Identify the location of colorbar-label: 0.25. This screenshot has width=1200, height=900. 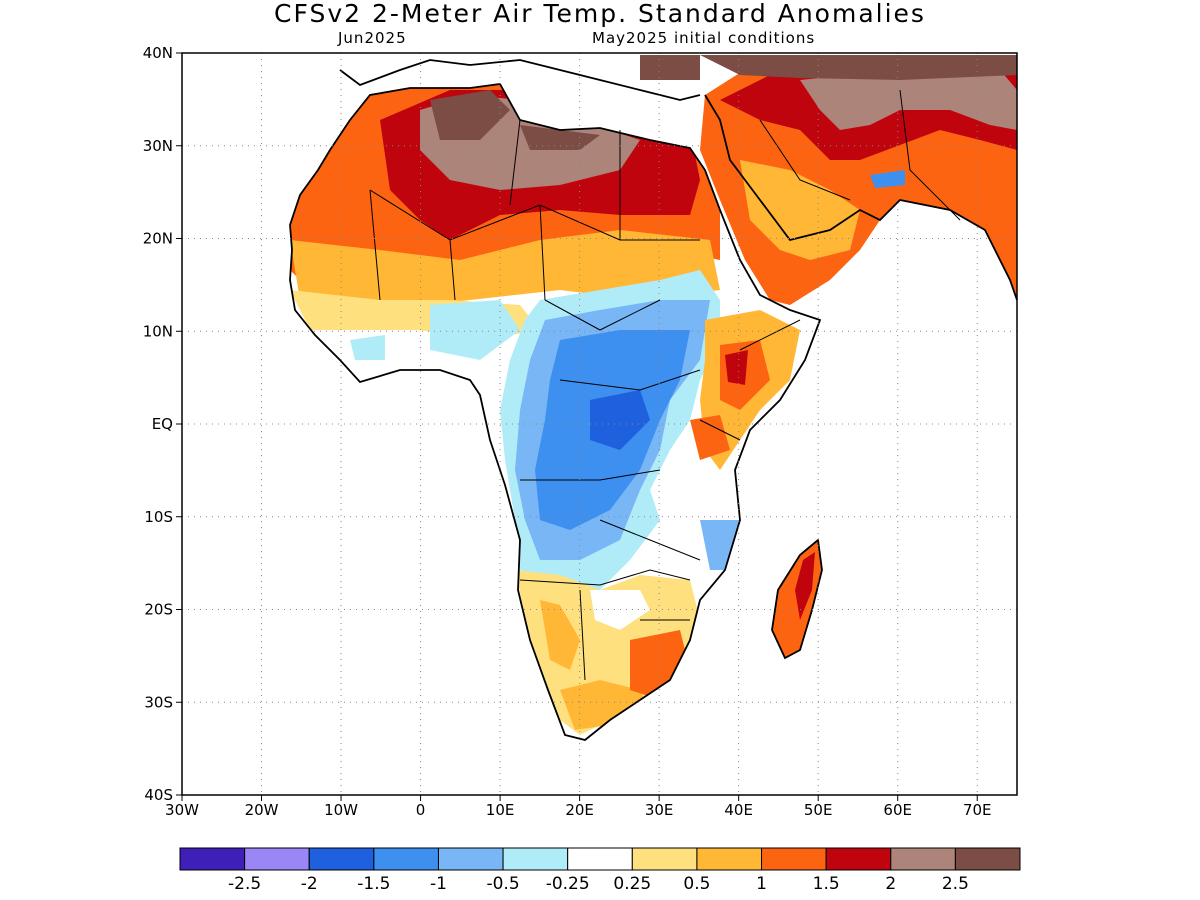
(632, 884).